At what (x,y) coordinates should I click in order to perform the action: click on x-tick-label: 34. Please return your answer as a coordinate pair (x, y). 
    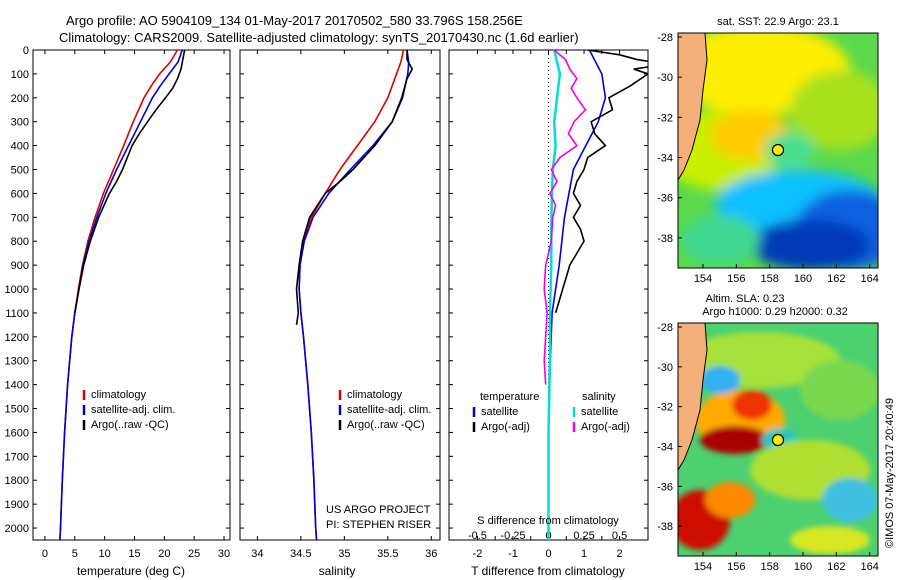
    Looking at the image, I should click on (257, 554).